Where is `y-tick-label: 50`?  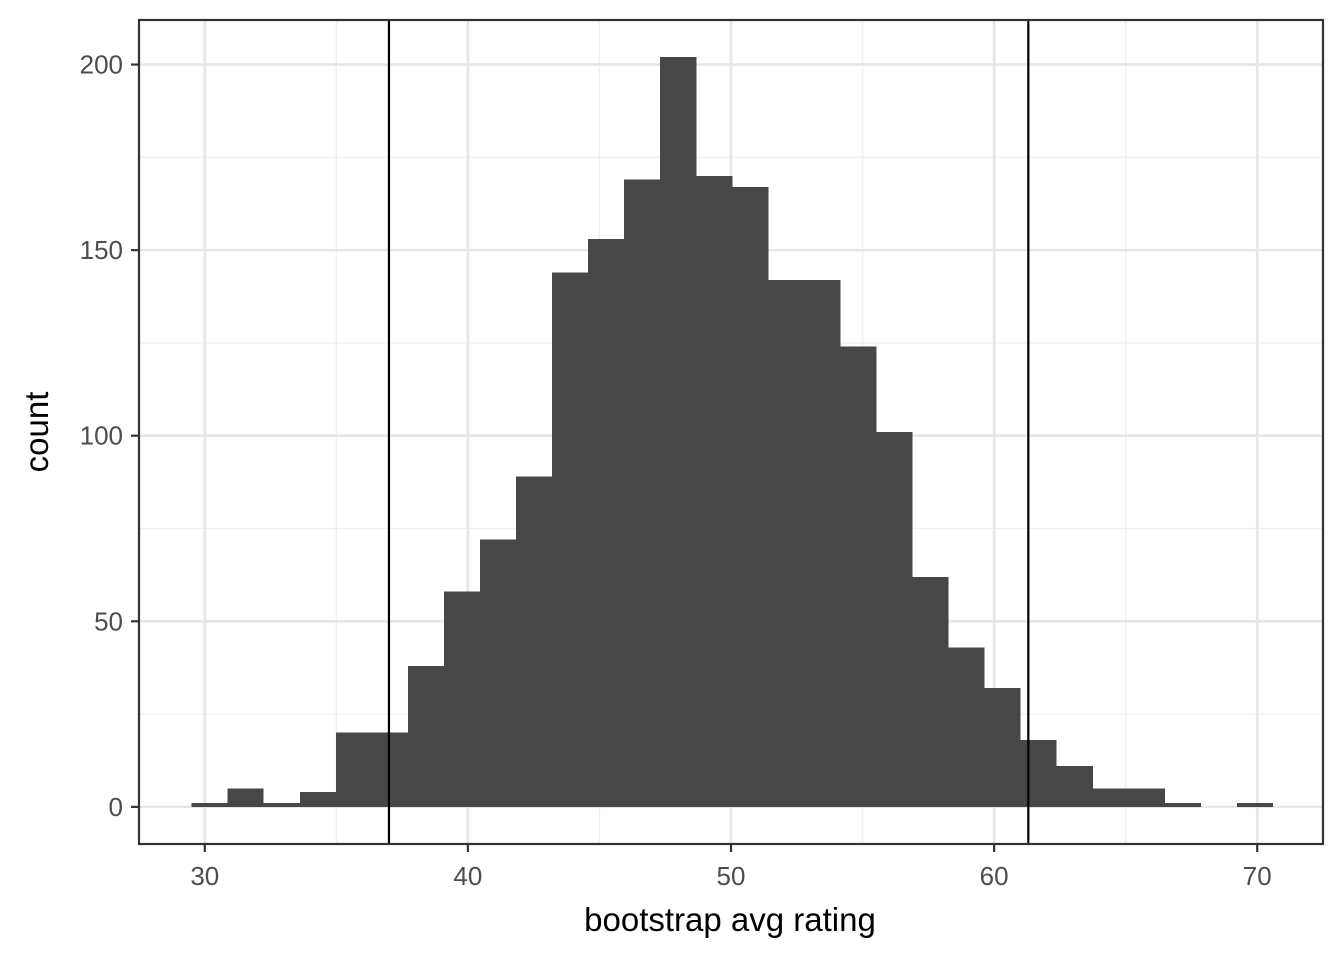 y-tick-label: 50 is located at coordinates (108, 621).